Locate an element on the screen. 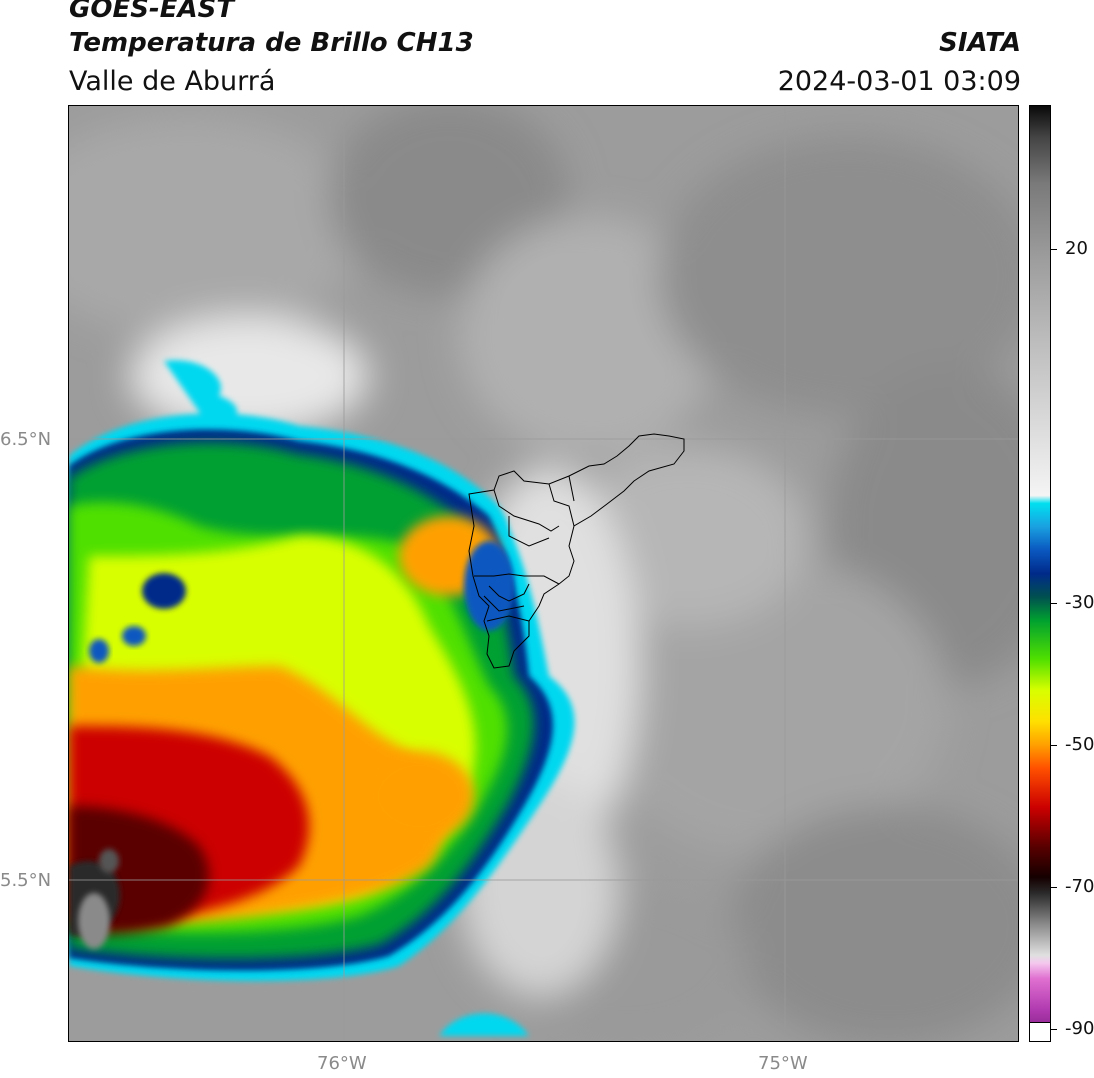  datetime-label: 2024-03-01 03:09 is located at coordinates (899, 81).